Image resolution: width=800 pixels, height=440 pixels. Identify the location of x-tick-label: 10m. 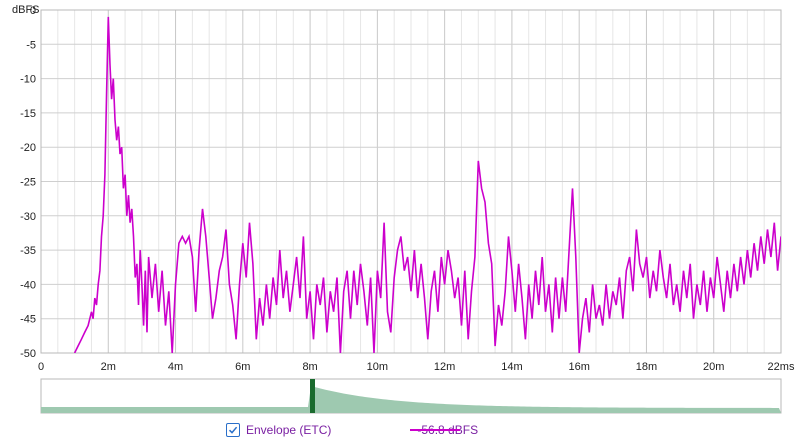
(377, 367).